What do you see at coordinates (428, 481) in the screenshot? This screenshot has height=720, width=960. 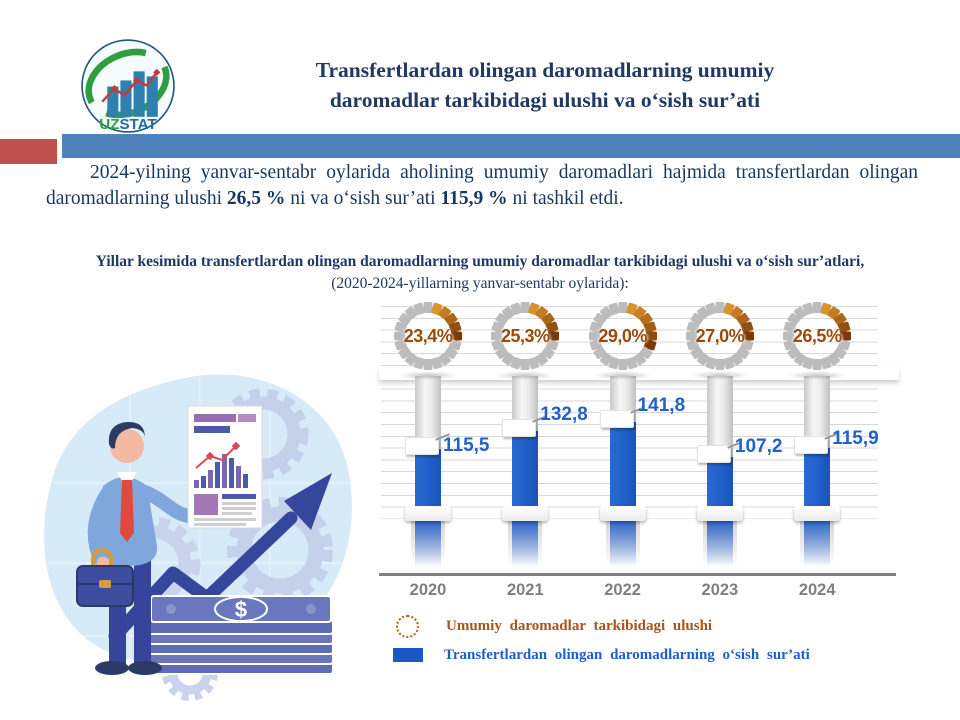 I see `bar-2020` at bounding box center [428, 481].